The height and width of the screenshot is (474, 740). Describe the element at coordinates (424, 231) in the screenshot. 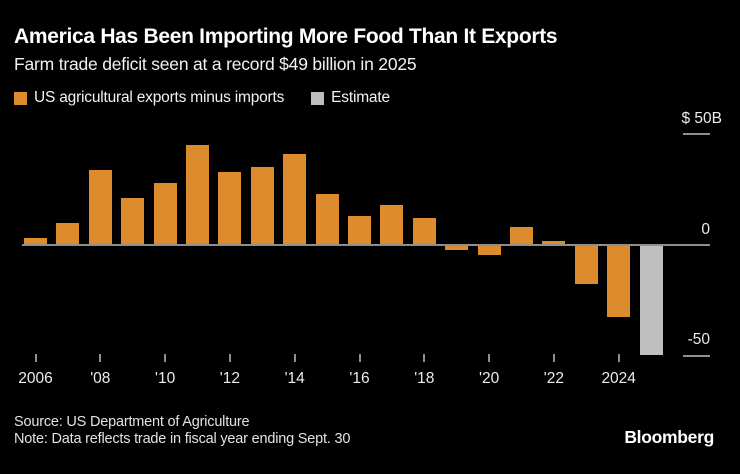

I see `bar-2018` at that location.